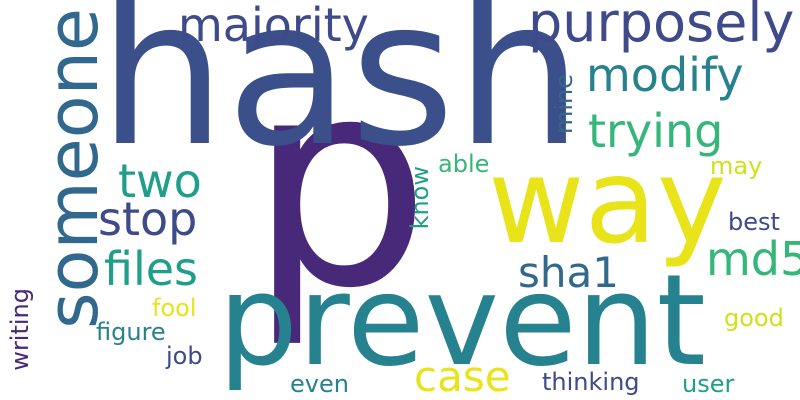  Describe the element at coordinates (20, 329) in the screenshot. I see `word-writing: writing` at that location.